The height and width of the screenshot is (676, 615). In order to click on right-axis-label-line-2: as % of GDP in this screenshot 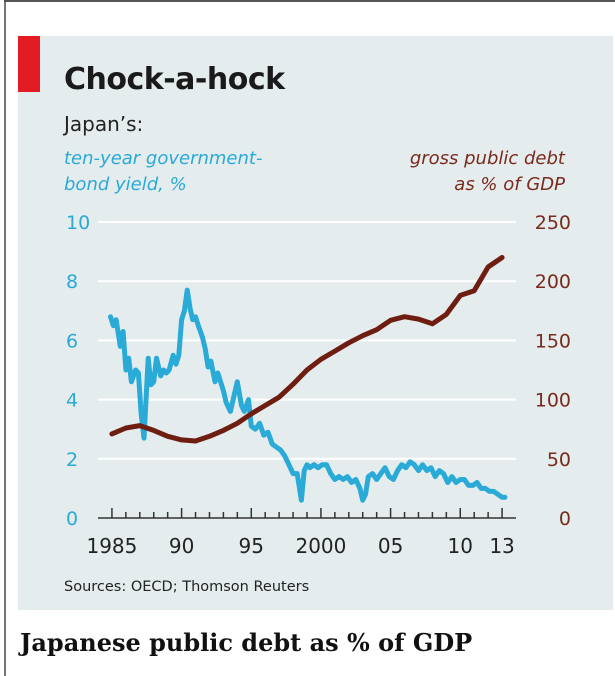, I will do `click(509, 184)`.